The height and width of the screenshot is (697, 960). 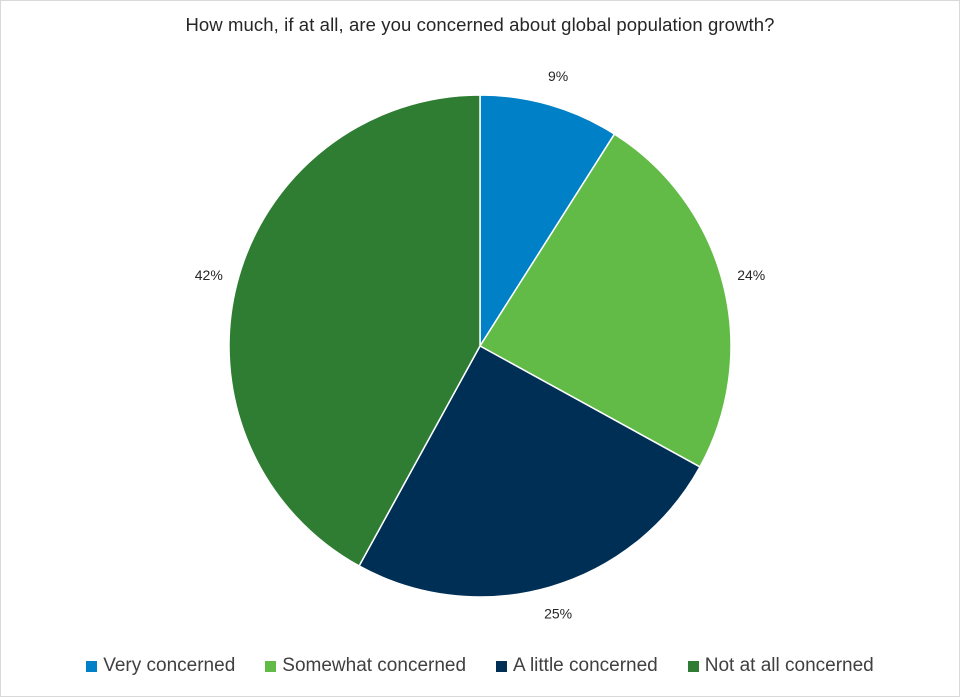 What do you see at coordinates (558, 614) in the screenshot?
I see `data-label: 25%` at bounding box center [558, 614].